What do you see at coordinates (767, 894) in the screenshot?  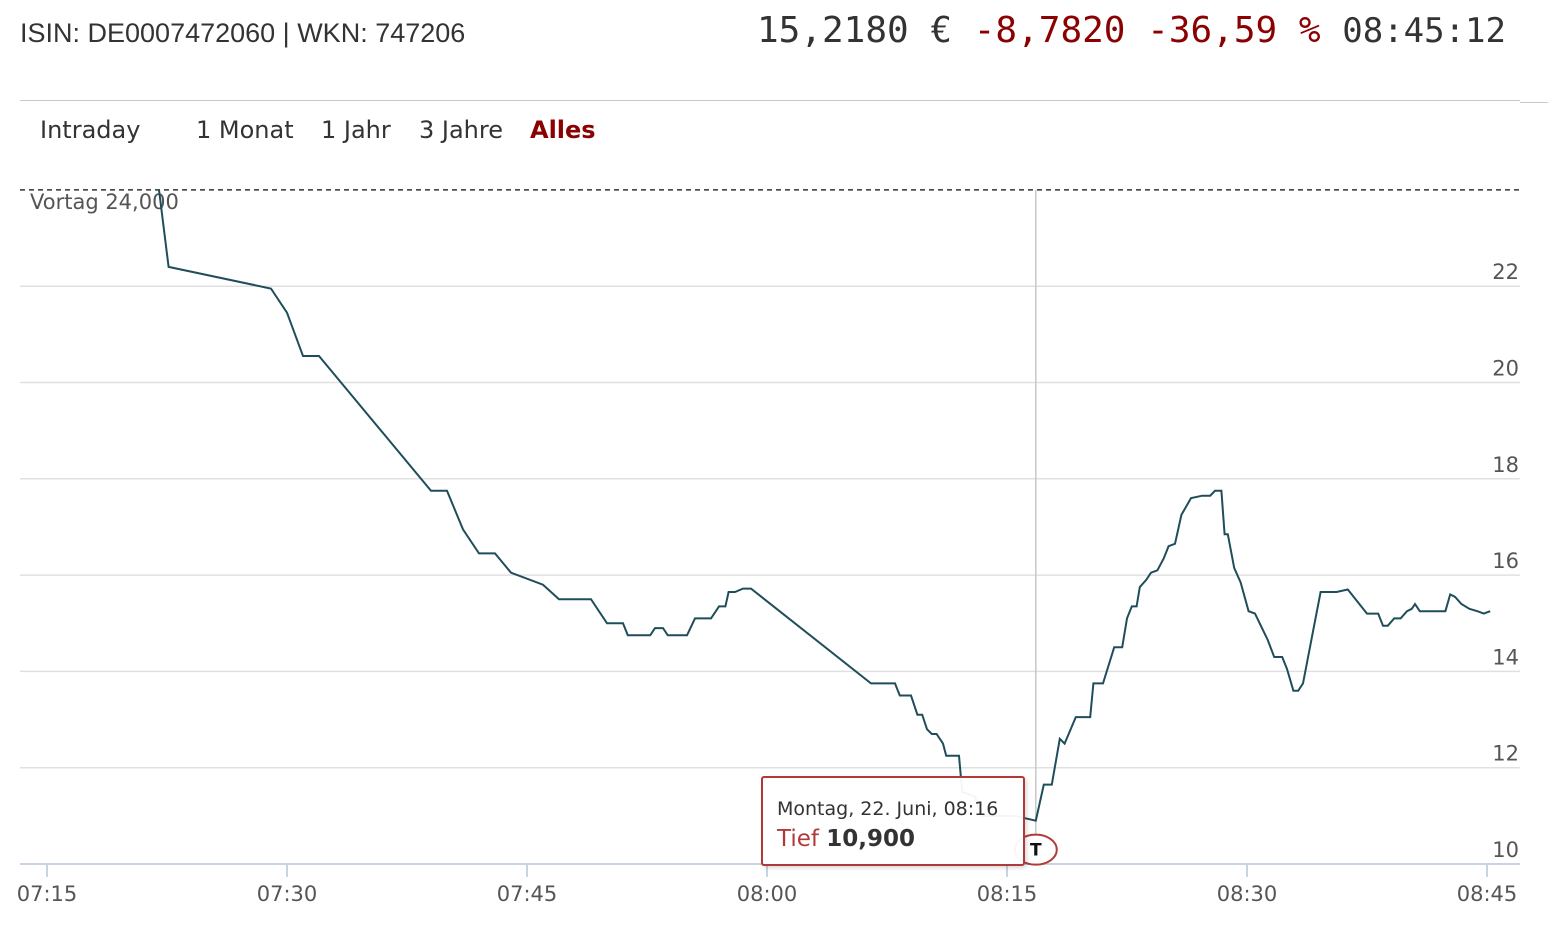 I see `x-tick-label-0800: 08:00` at bounding box center [767, 894].